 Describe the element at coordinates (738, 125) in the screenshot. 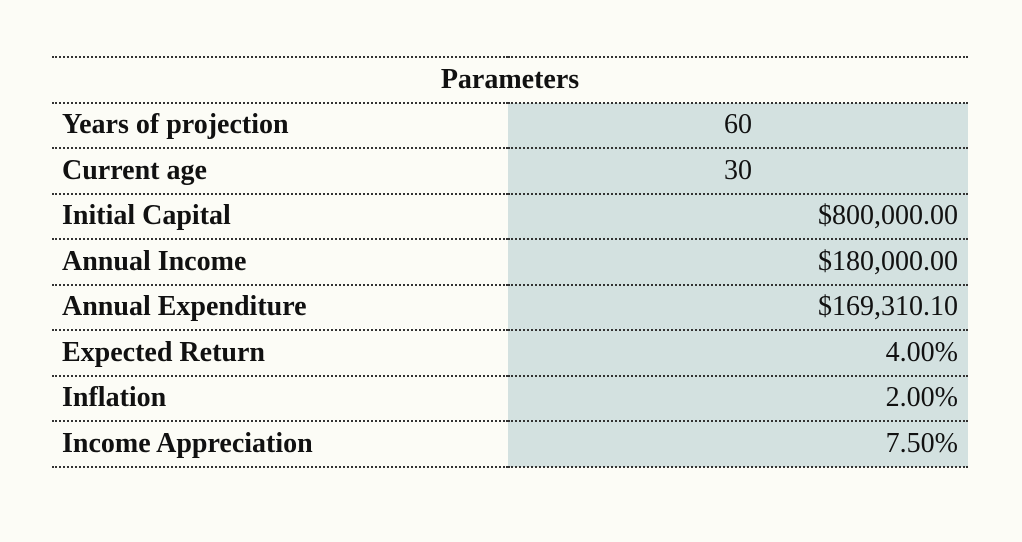

I see `row-value: 60` at that location.